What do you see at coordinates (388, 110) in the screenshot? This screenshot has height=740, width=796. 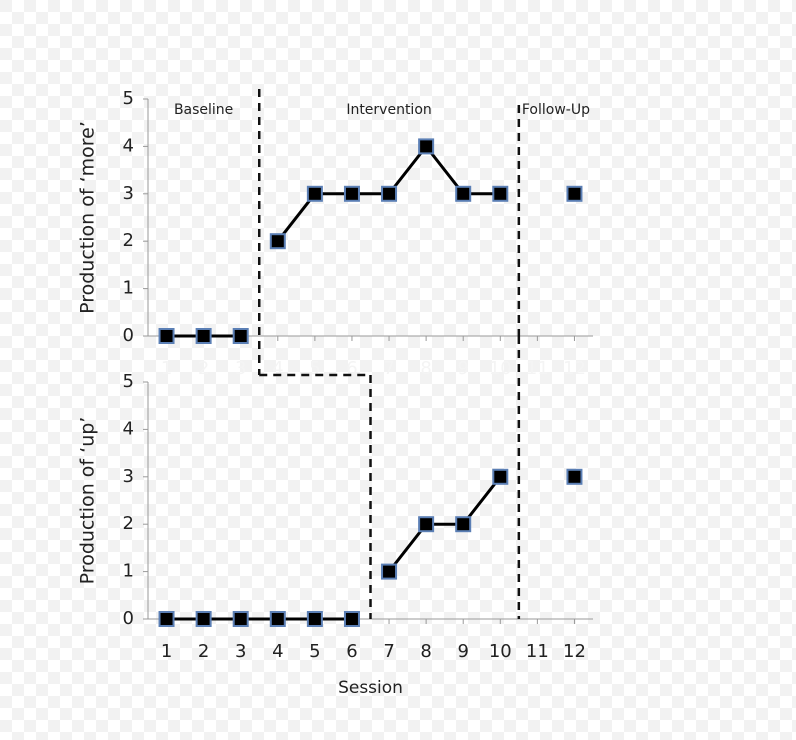 I see `phase-label: Intervention` at bounding box center [388, 110].